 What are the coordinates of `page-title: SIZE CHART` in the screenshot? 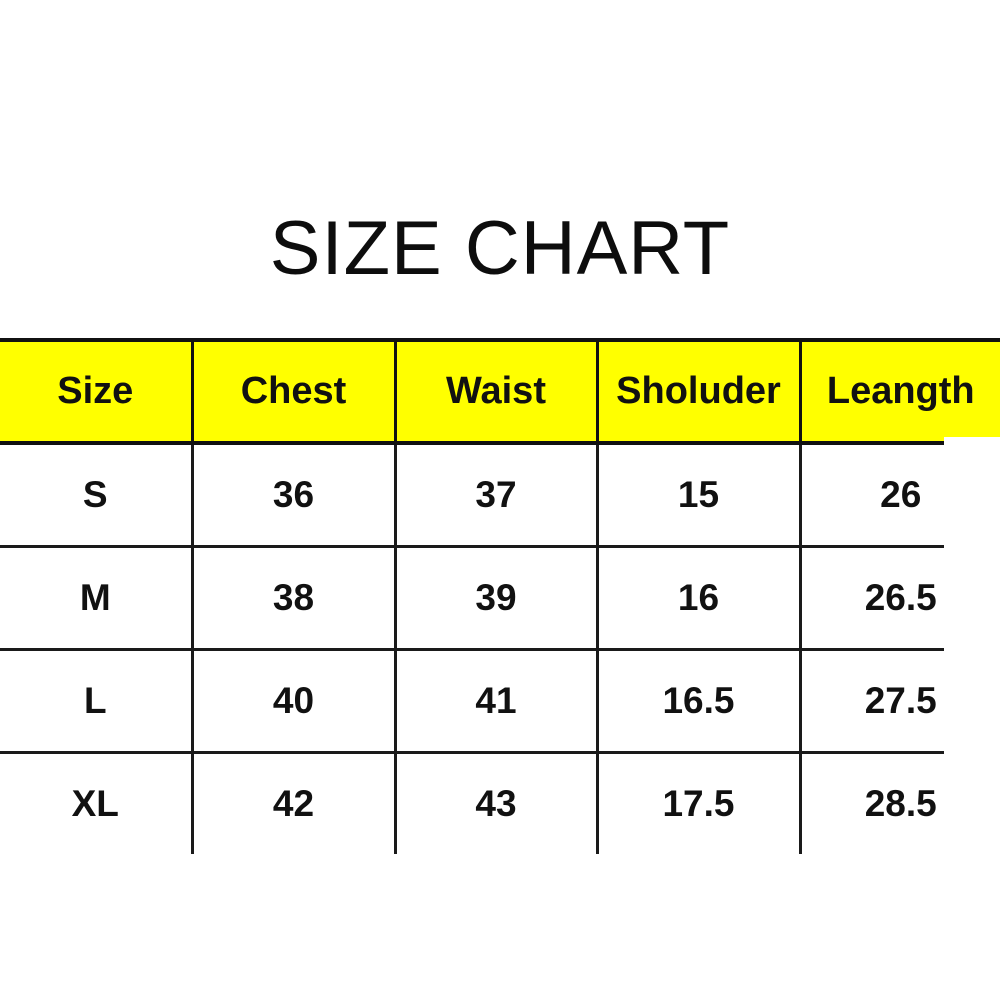 It's located at (500, 248).